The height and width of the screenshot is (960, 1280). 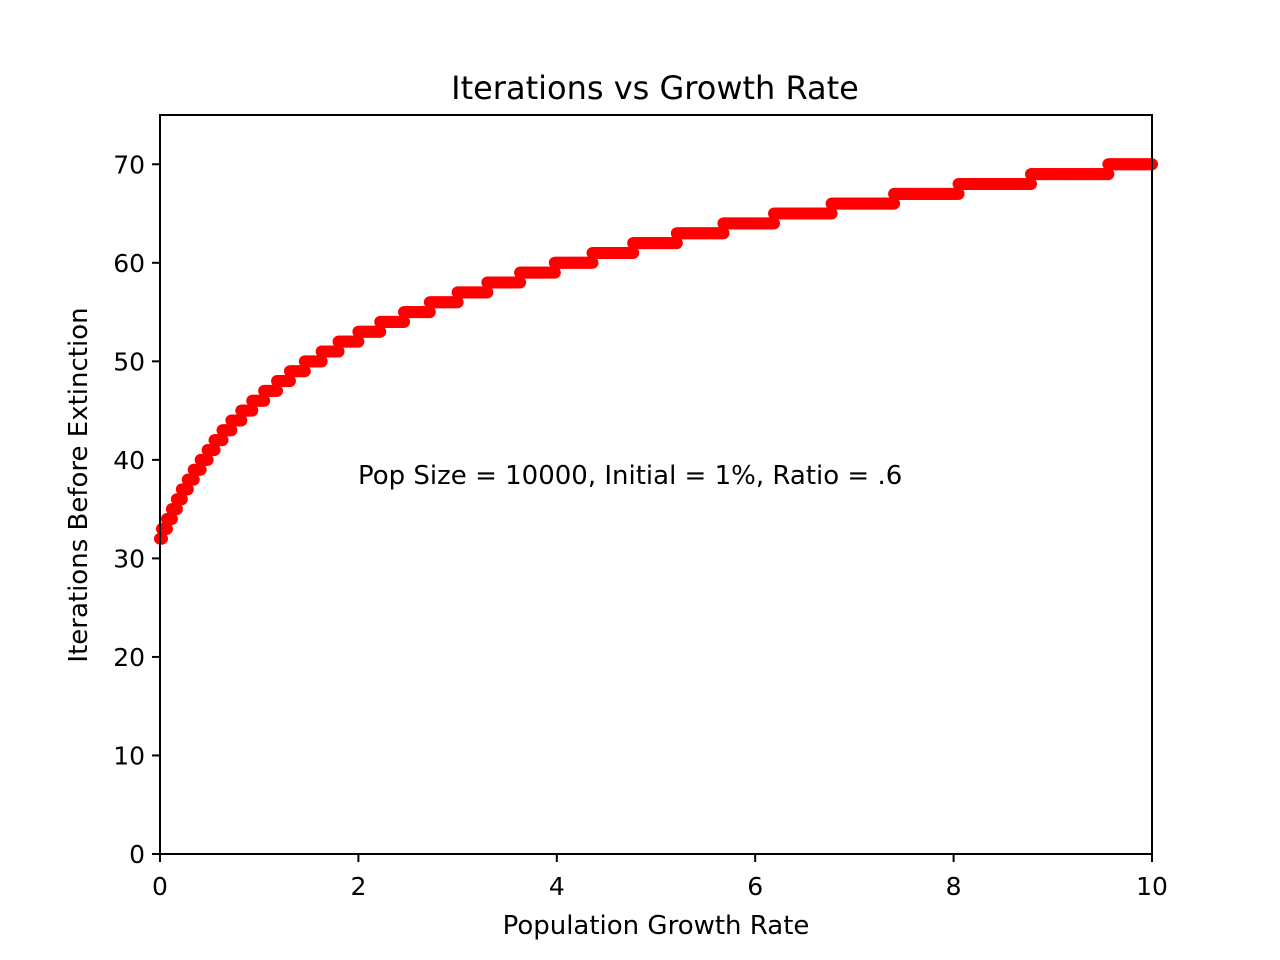 I want to click on y-tick-label: 20, so click(x=129, y=657).